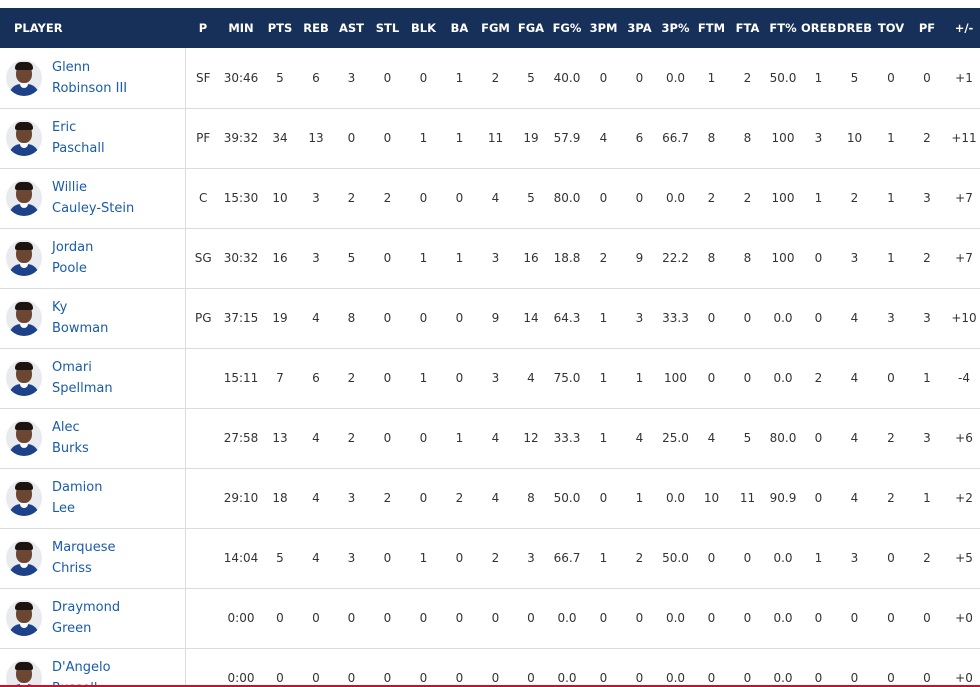  What do you see at coordinates (747, 667) in the screenshot?
I see `stat-cell-fta: 0` at bounding box center [747, 667].